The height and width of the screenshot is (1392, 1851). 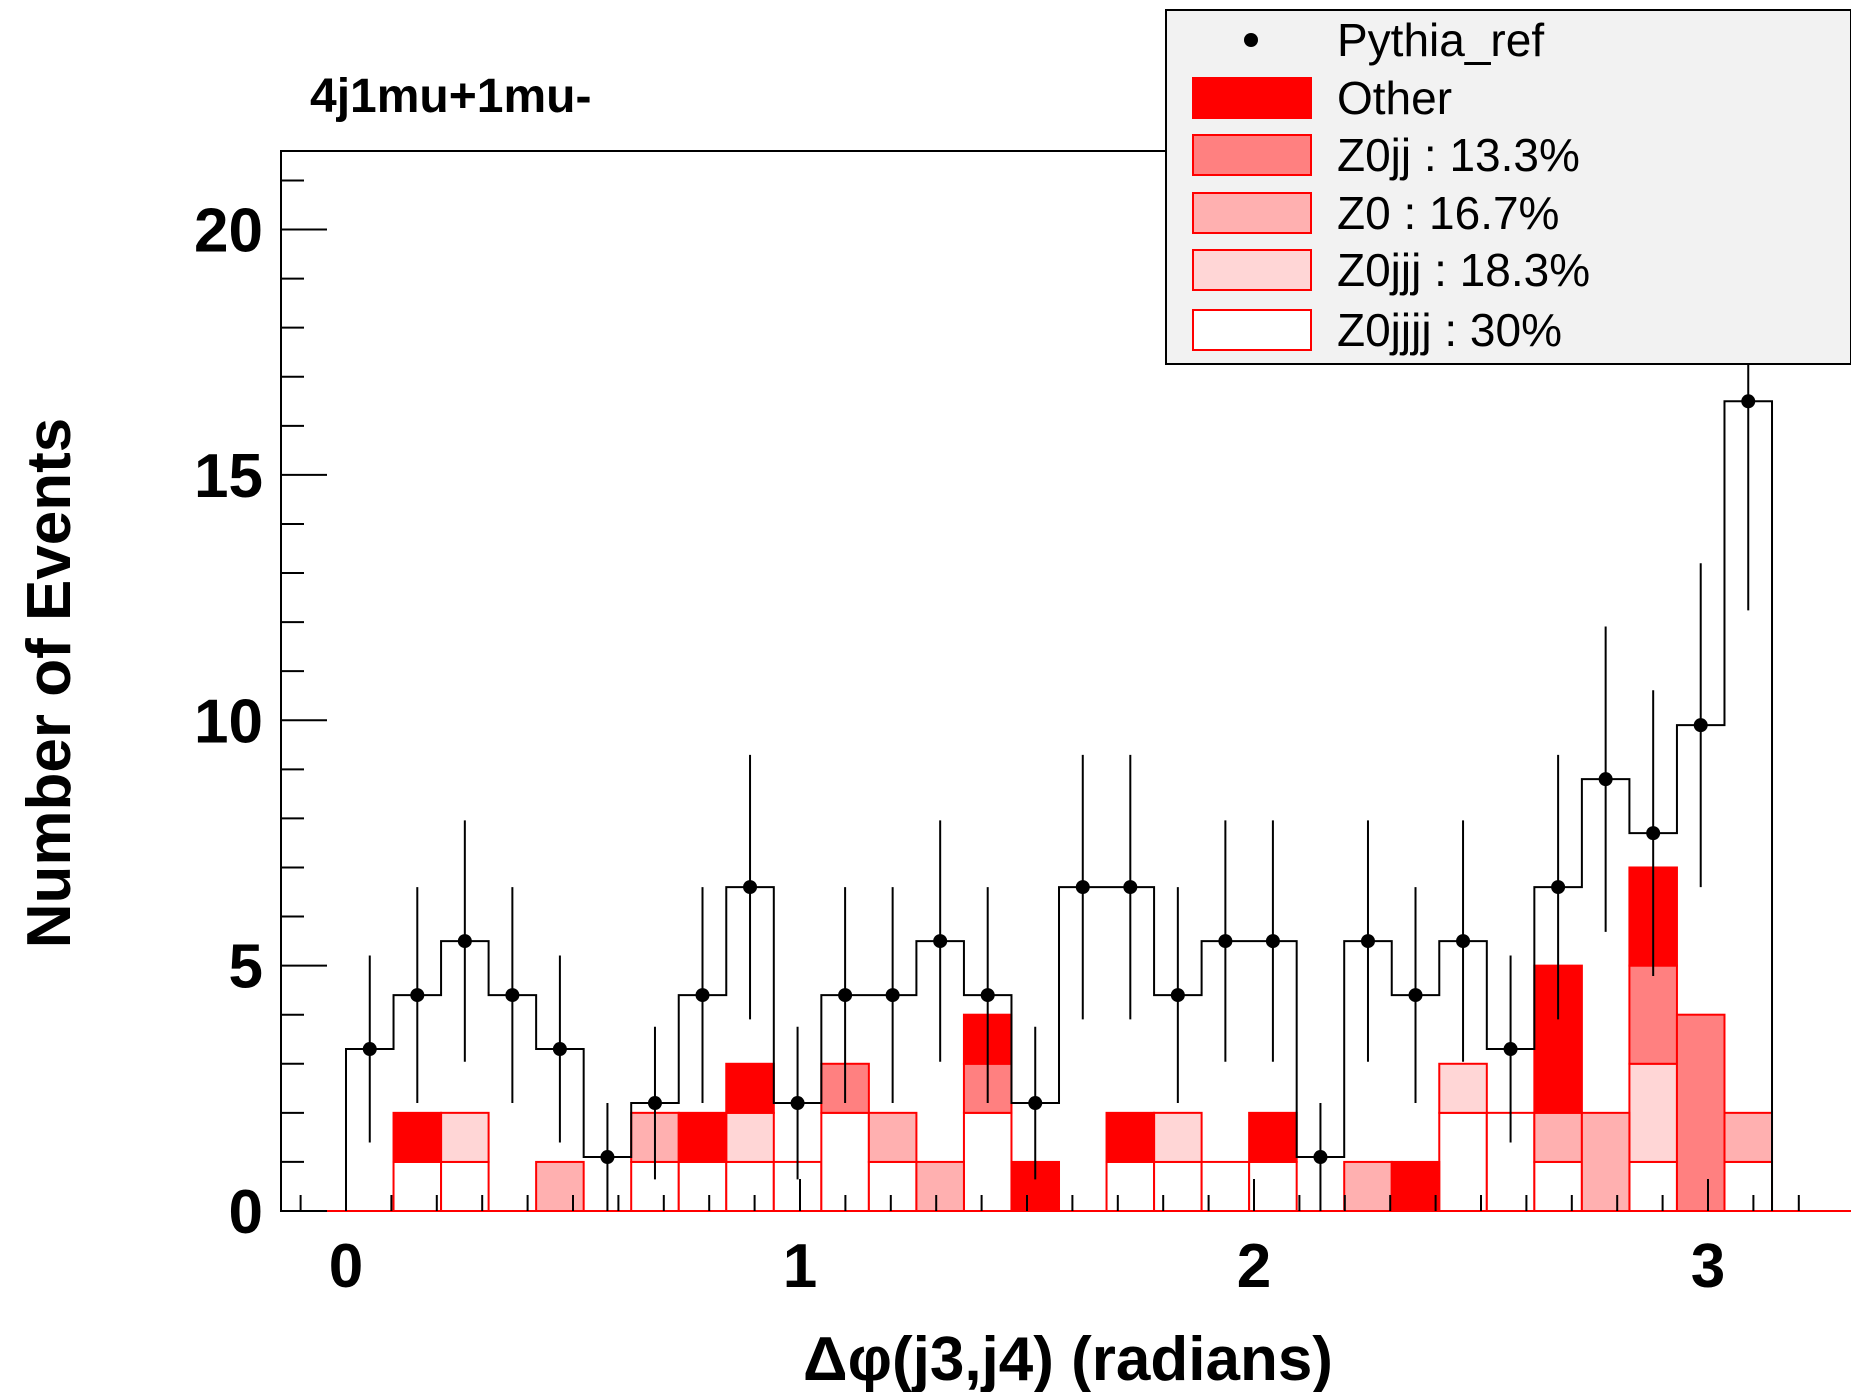 I want to click on stack-bar-s1-b8, so click(x=750, y=1137).